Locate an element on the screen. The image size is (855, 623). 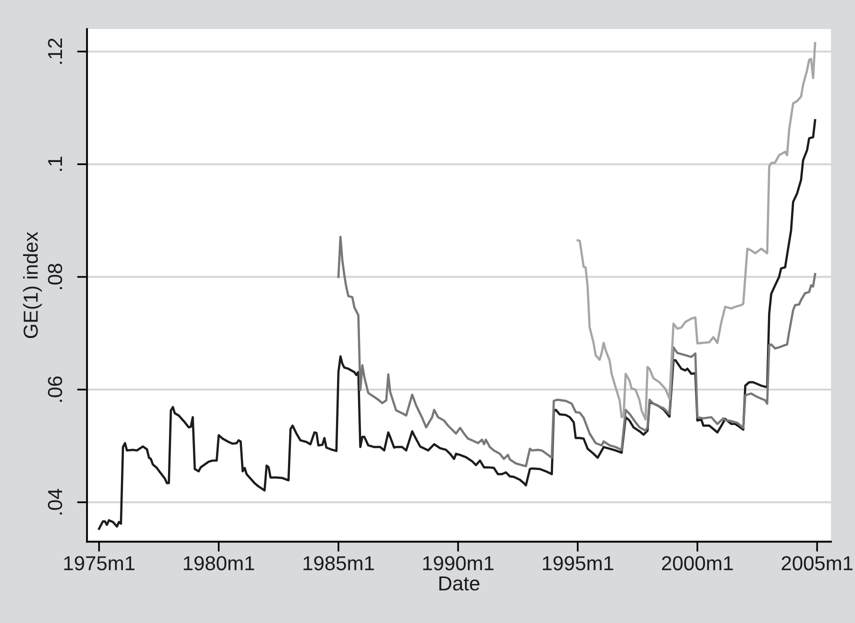
y-tick-label: .12 is located at coordinates (55, 51).